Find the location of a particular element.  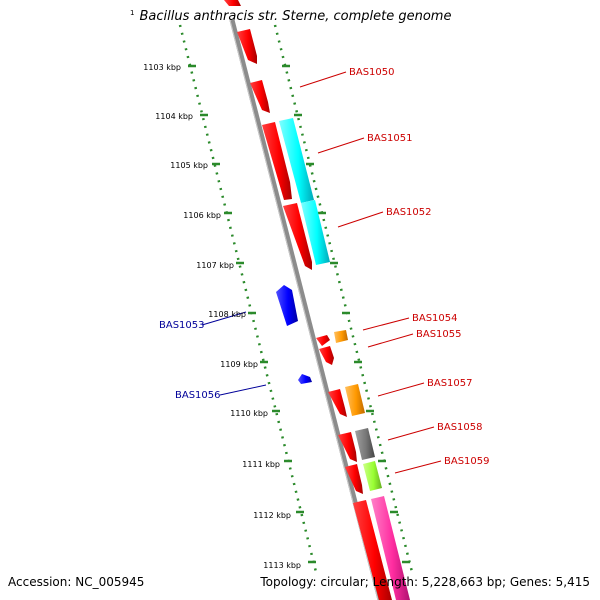

accession-text: Accession: NC_005945 is located at coordinates (76, 582).